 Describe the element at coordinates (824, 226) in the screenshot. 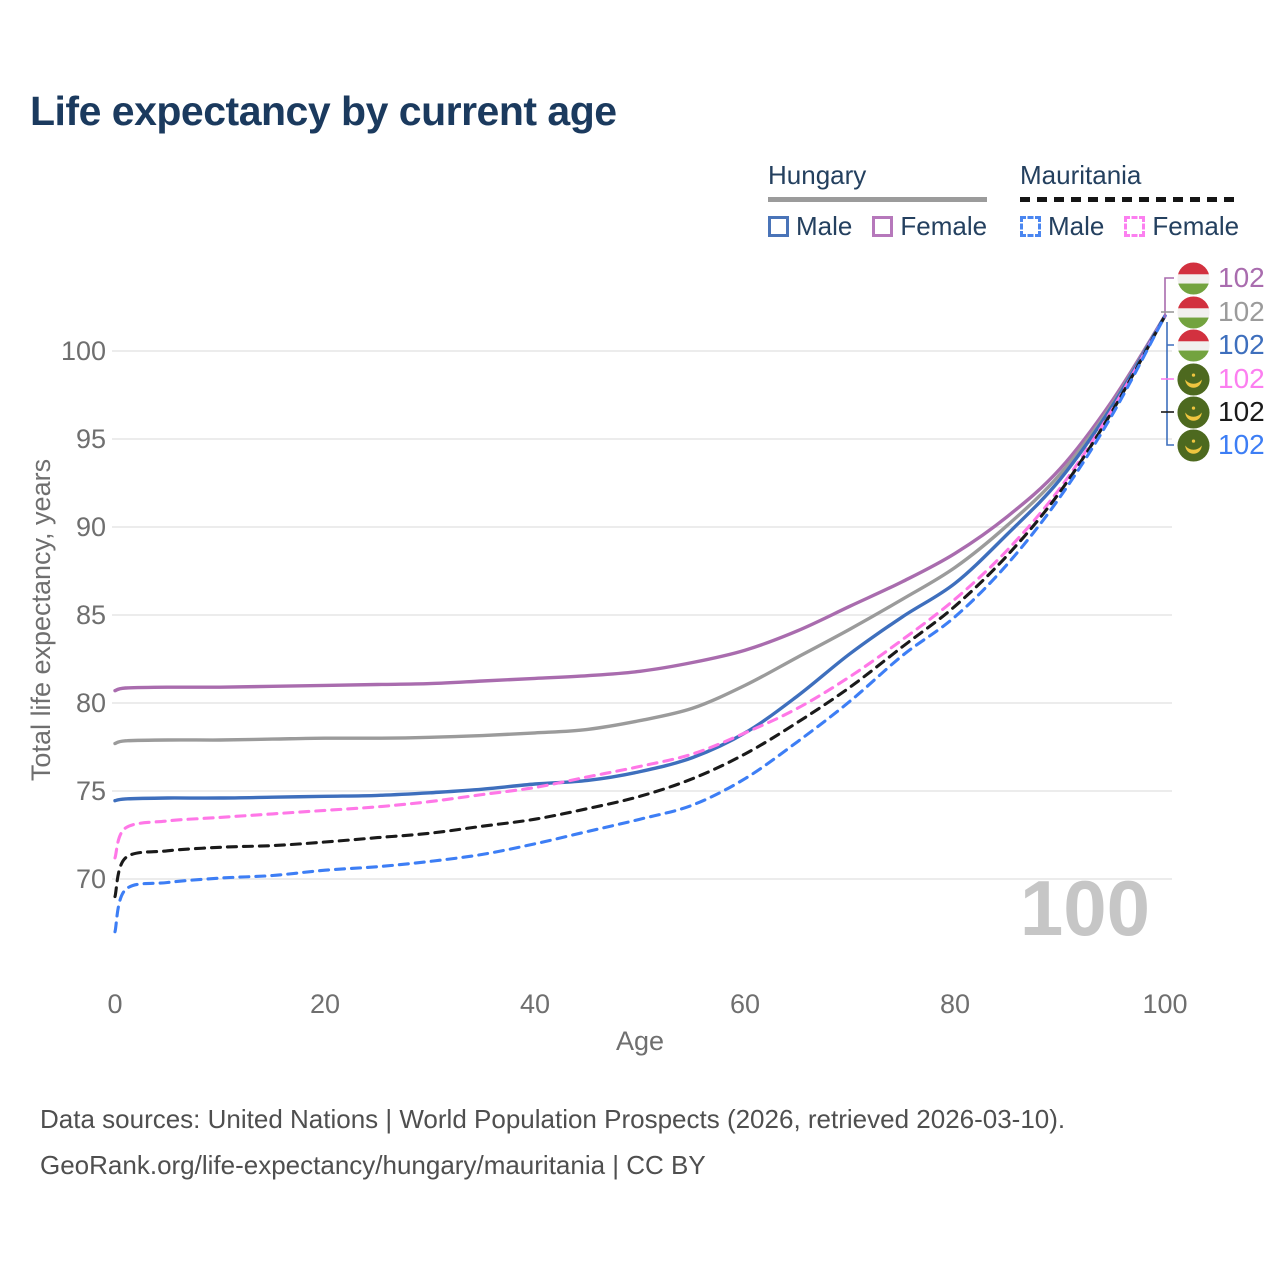

I see `legend-label-hungary-male: Male` at that location.